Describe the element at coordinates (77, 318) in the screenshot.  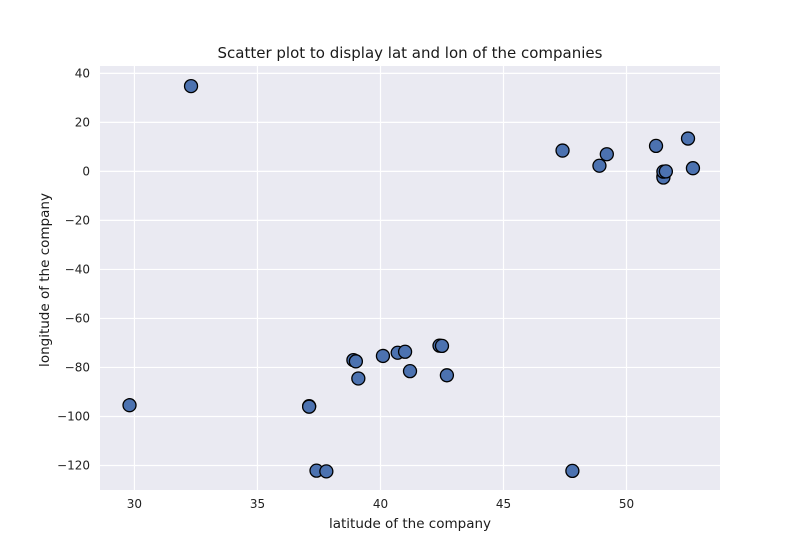
I see `y-tick-label: −60` at that location.